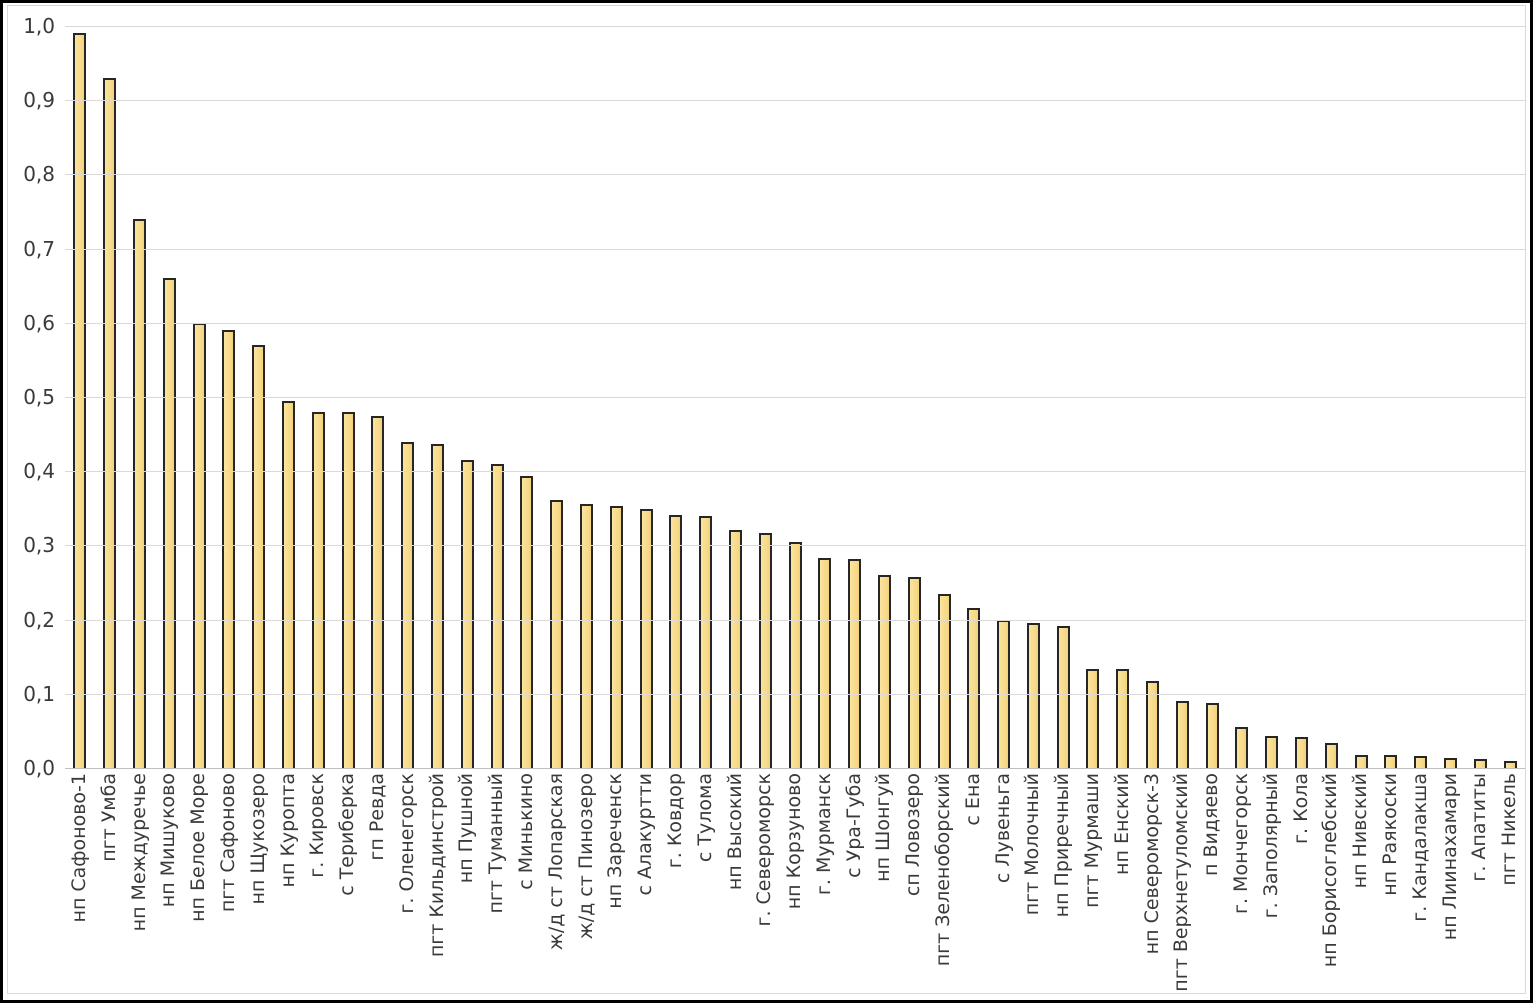  Describe the element at coordinates (39, 323) in the screenshot. I see `y-tick-label: 0,6` at that location.